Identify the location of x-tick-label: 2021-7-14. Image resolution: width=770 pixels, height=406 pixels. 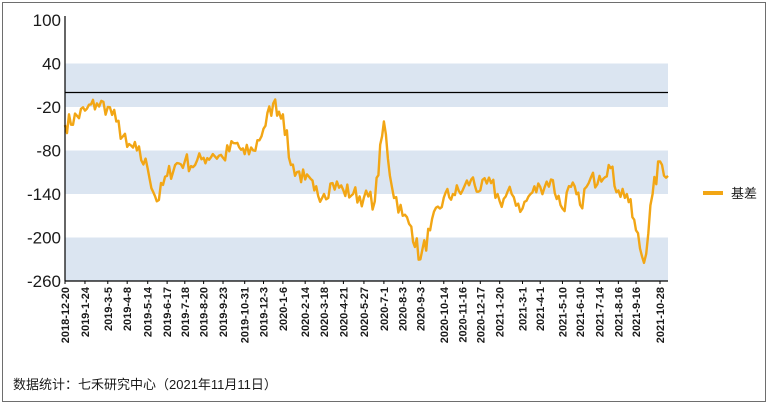
(601, 311).